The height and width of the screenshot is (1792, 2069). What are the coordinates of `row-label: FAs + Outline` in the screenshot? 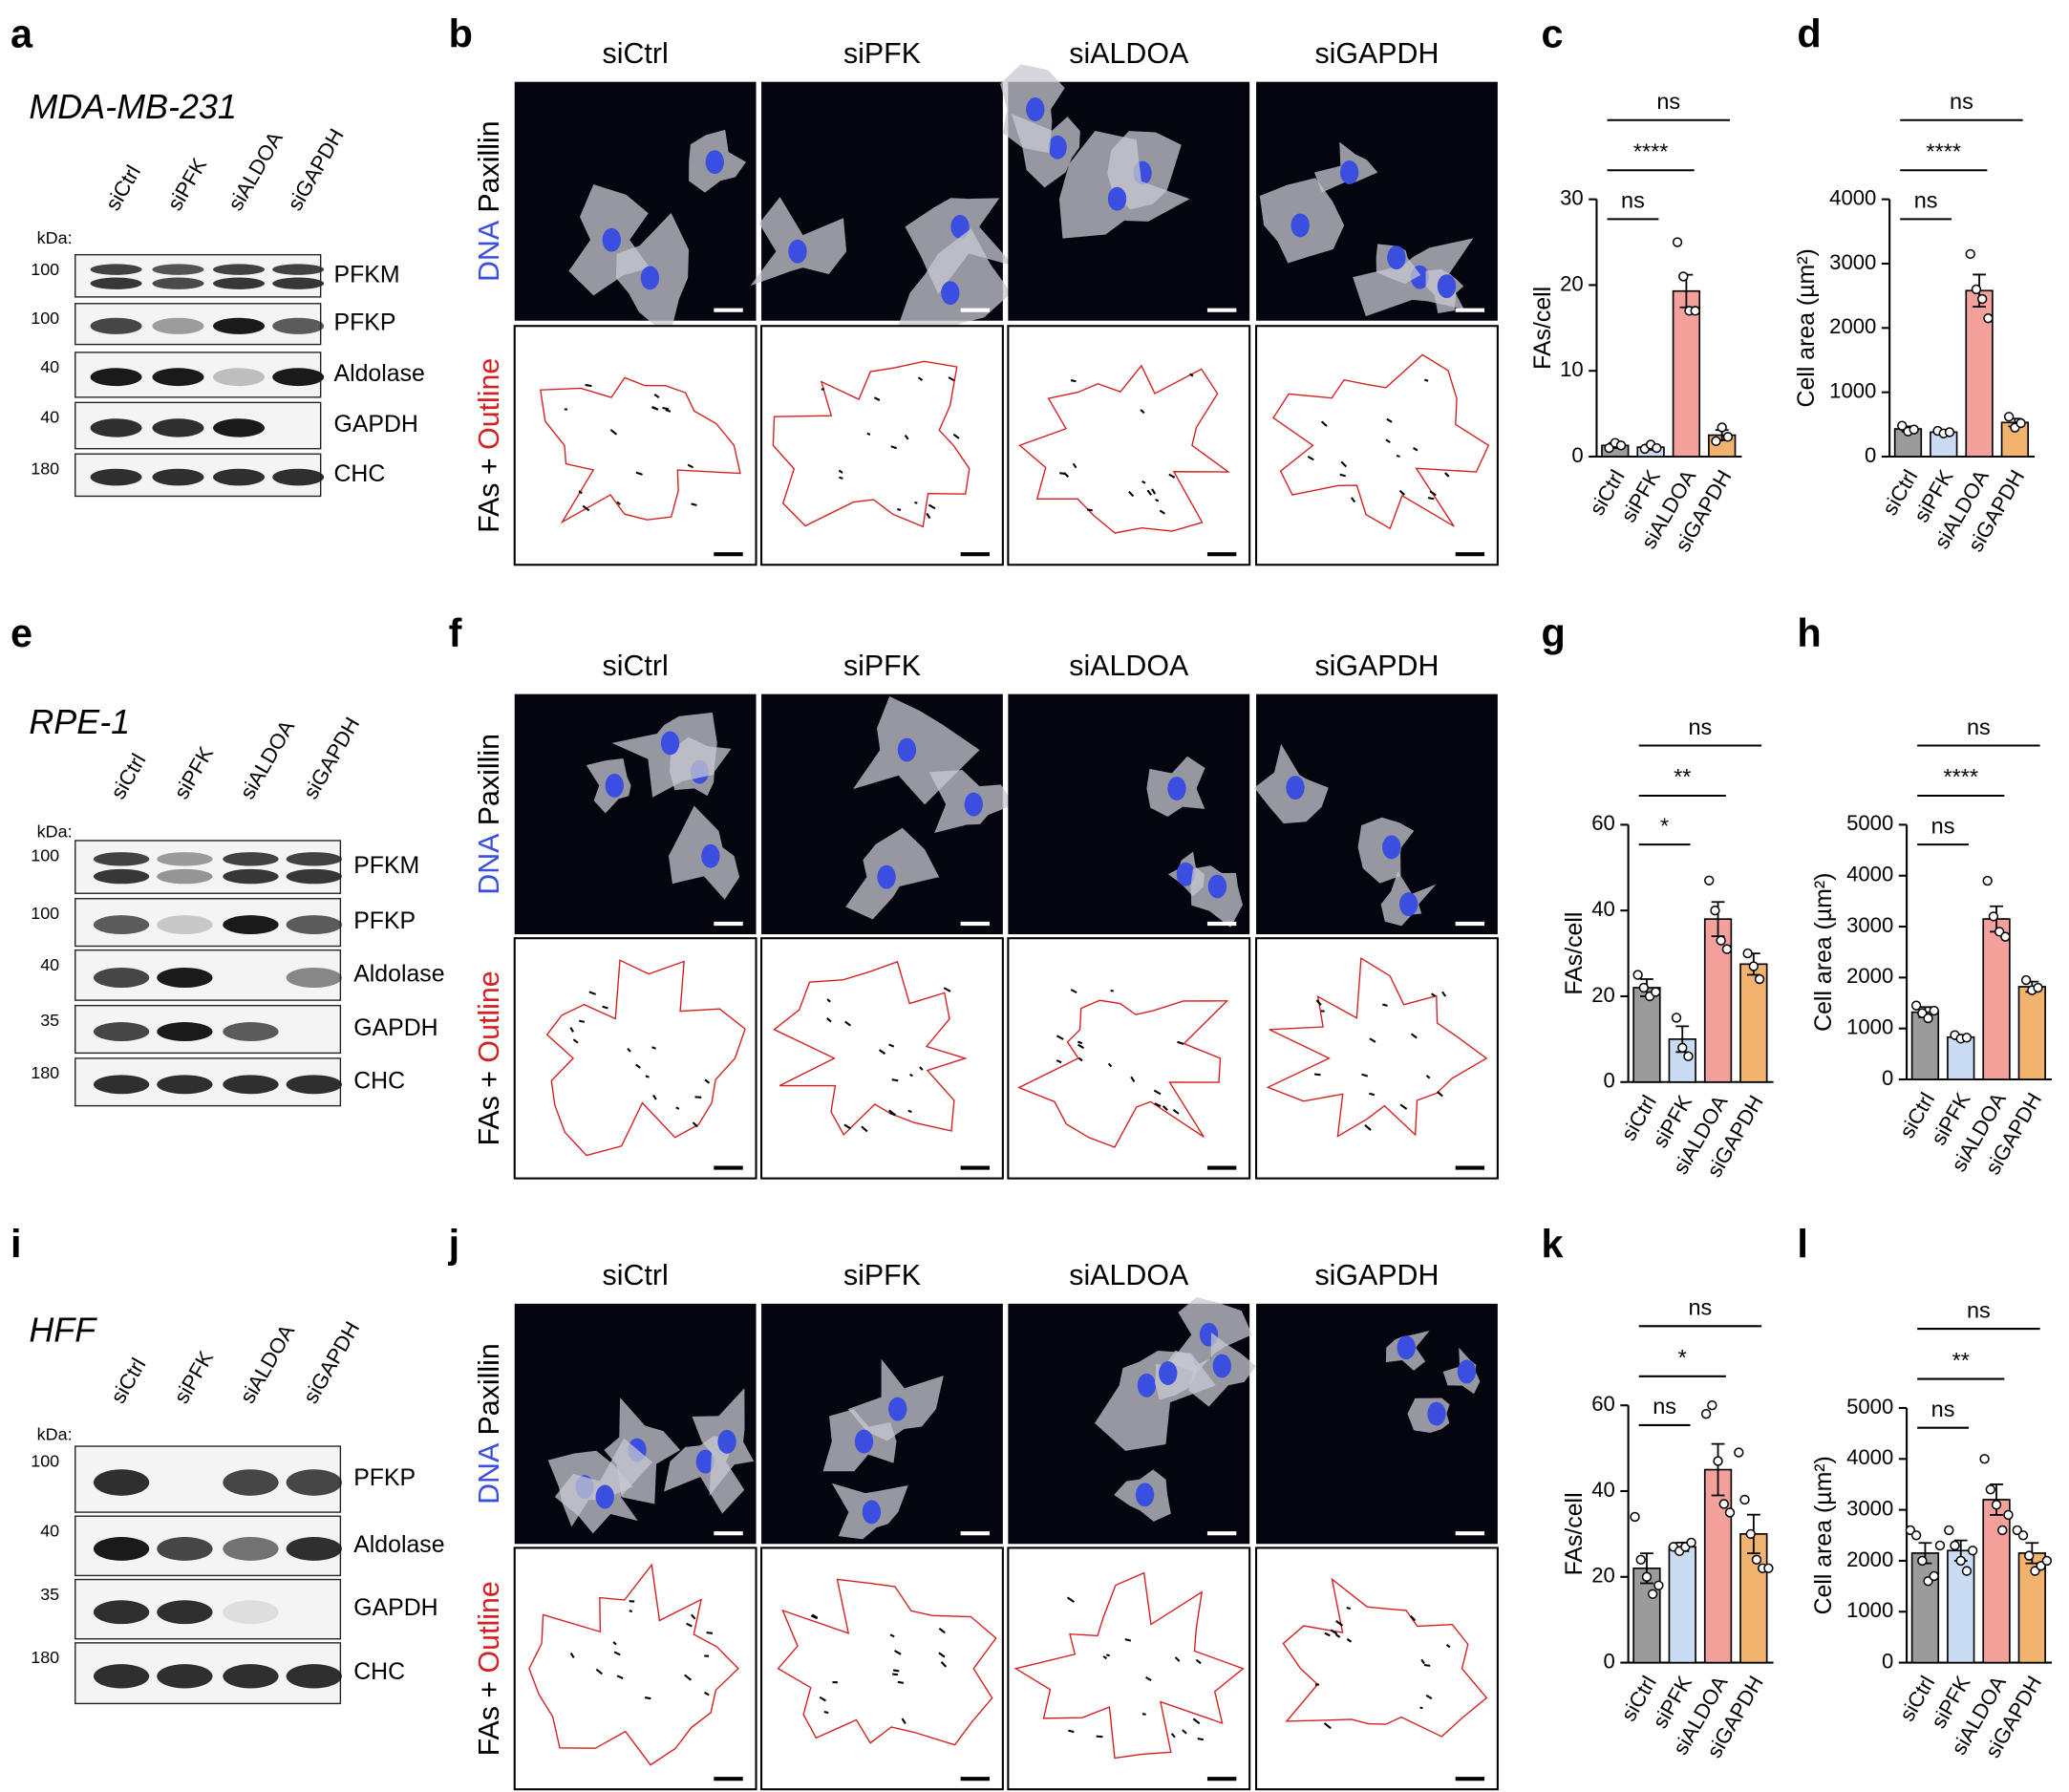 It's located at (489, 1058).